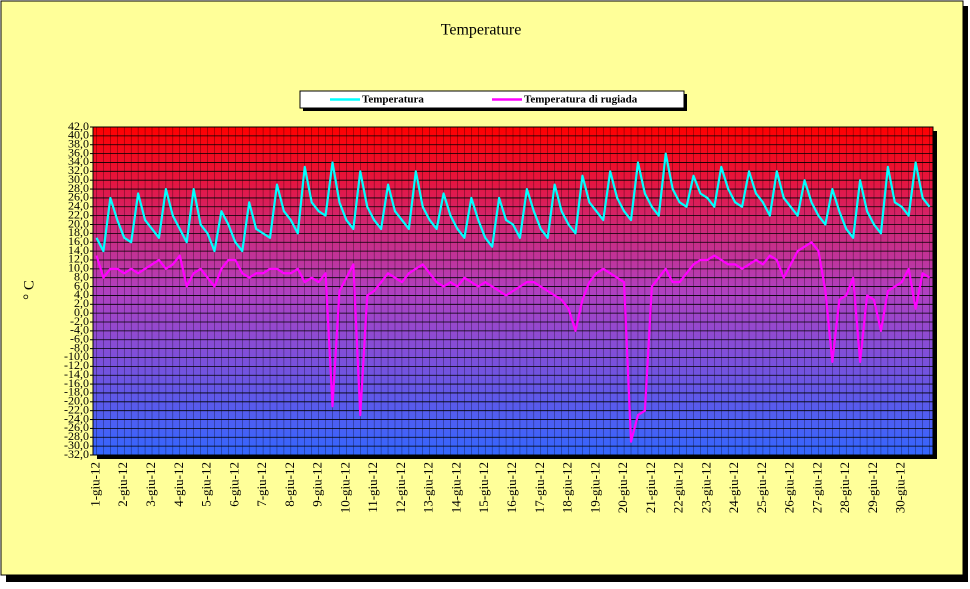  Describe the element at coordinates (78, 250) in the screenshot. I see `y-tick-label: 14,0` at that location.